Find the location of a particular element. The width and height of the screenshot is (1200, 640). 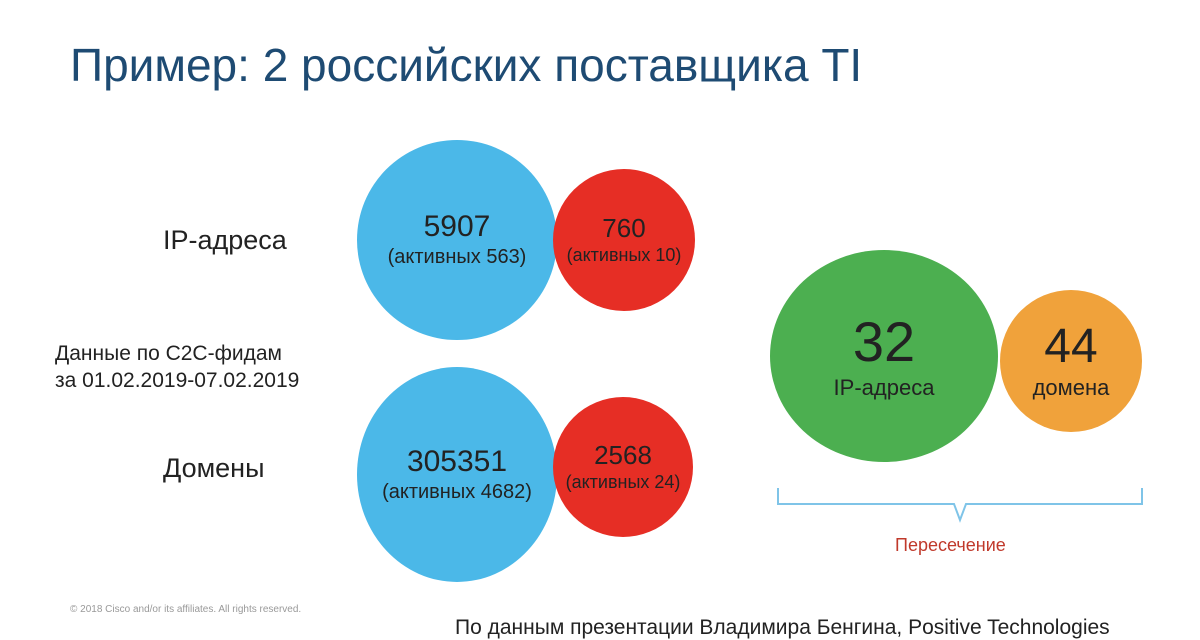

slide-title: Пример: 2 российских поставщика TI is located at coordinates (466, 65).